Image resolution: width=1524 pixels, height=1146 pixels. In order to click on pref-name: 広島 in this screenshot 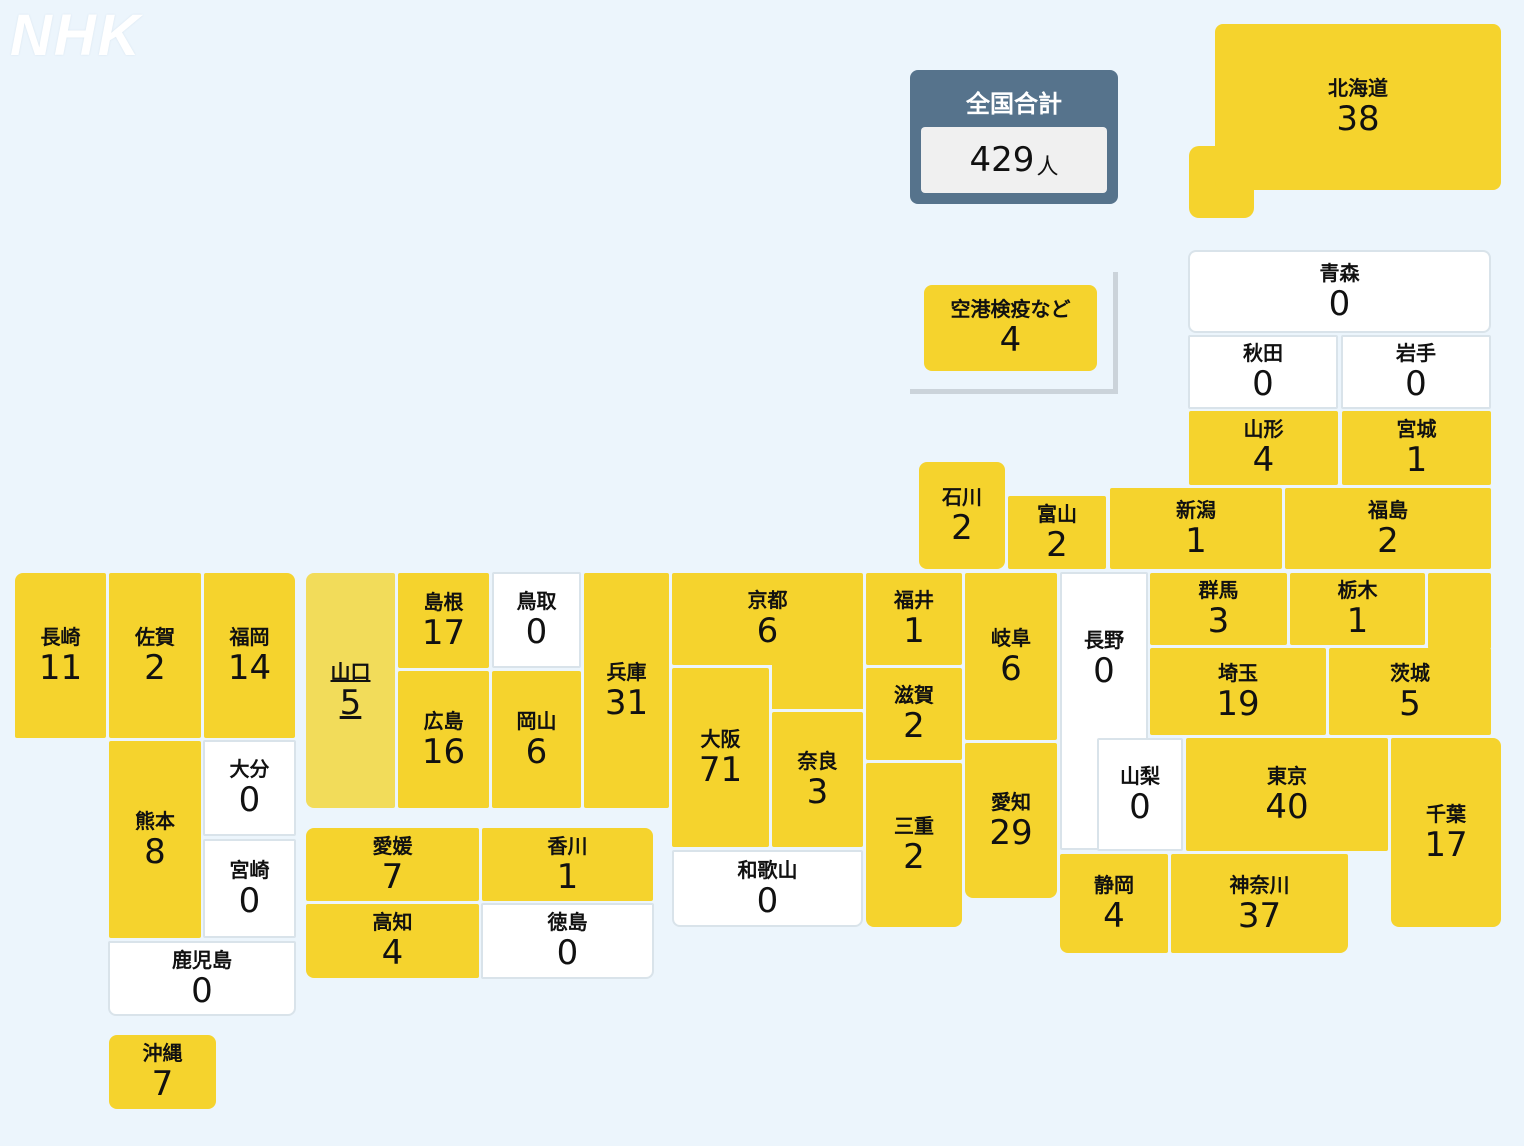, I will do `click(443, 720)`.